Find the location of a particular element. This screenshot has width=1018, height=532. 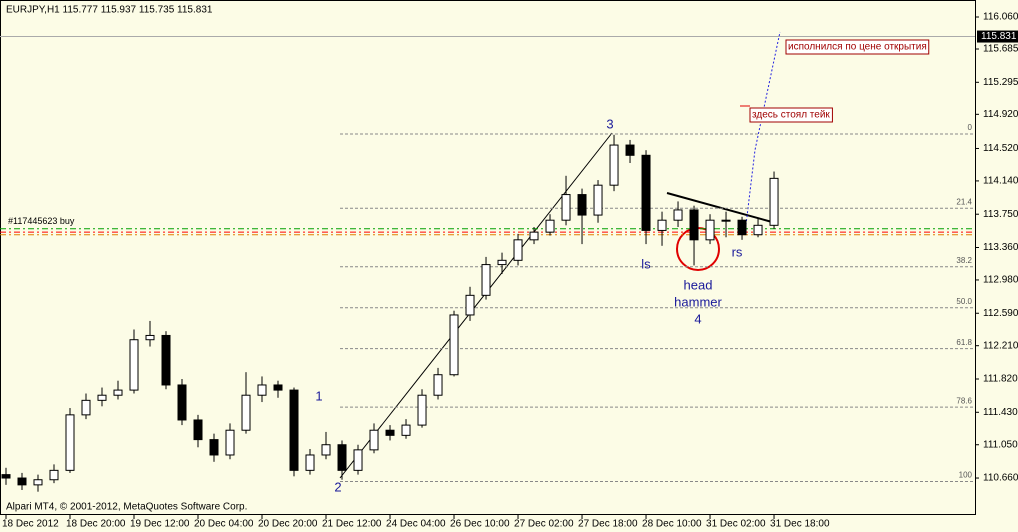

price-label: 115.831 is located at coordinates (999, 36).